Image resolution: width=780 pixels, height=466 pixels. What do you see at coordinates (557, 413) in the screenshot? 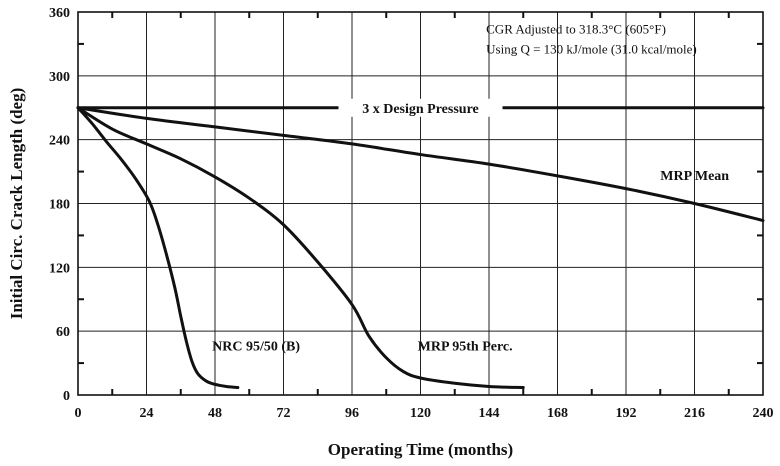
I see `x-tick-label: 168` at bounding box center [557, 413].